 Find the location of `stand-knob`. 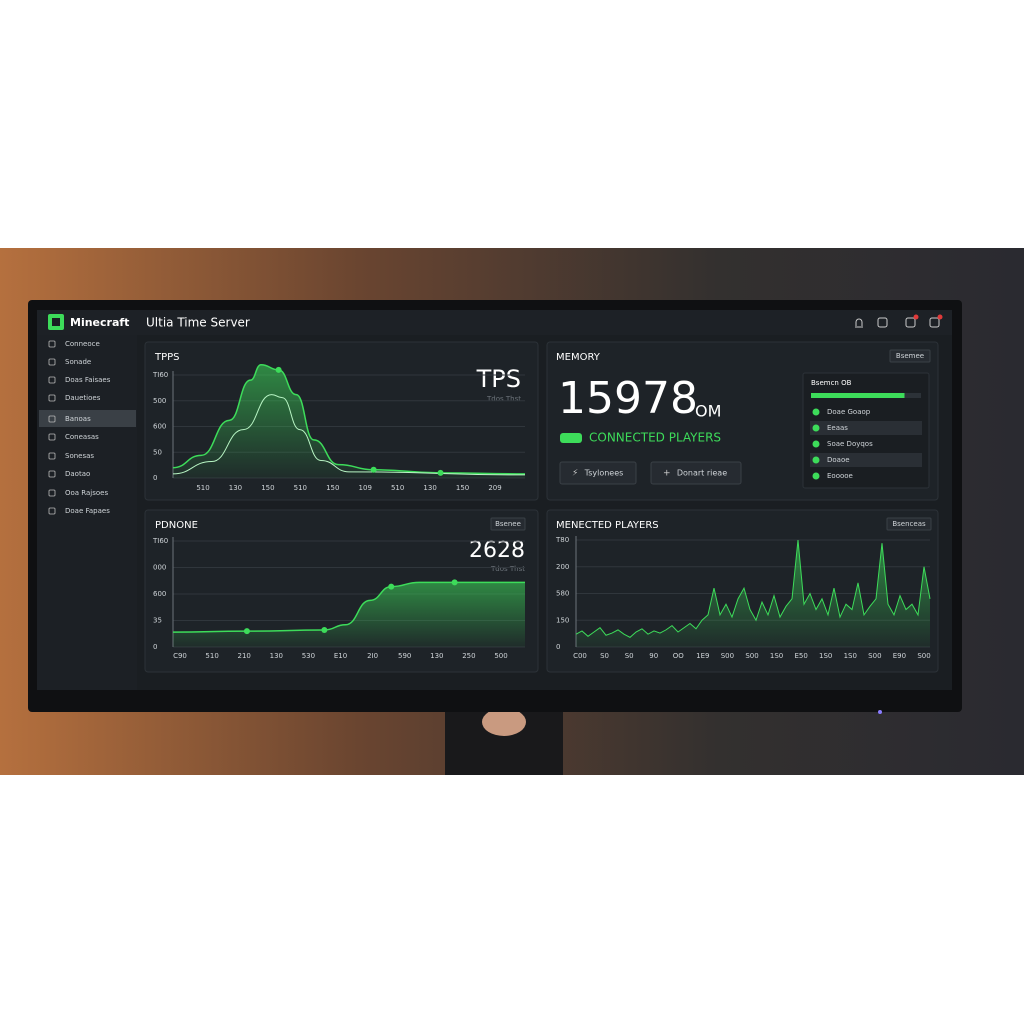

stand-knob is located at coordinates (504, 722).